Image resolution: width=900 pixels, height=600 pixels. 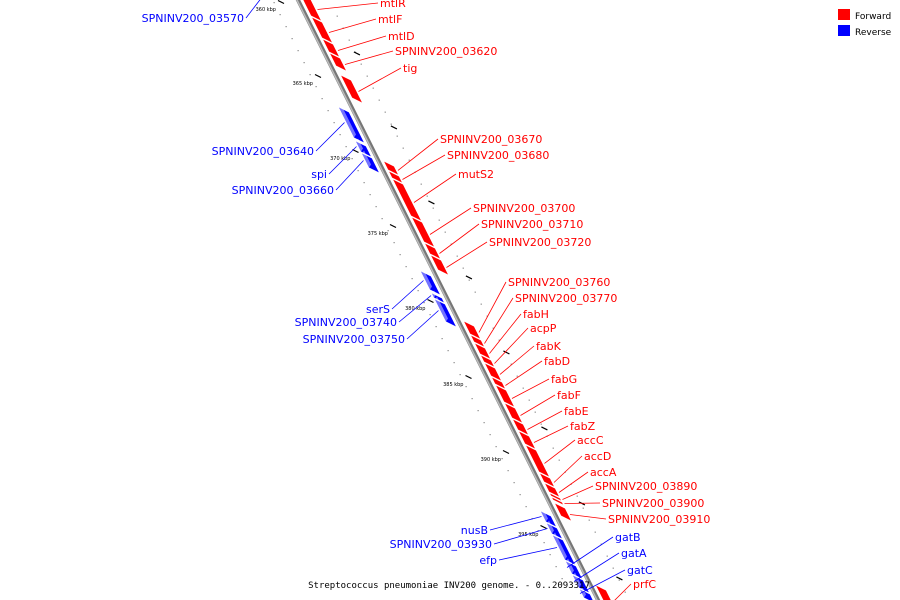 What do you see at coordinates (351, 123) in the screenshot?
I see `SPNINV200_03640-gene-block` at bounding box center [351, 123].